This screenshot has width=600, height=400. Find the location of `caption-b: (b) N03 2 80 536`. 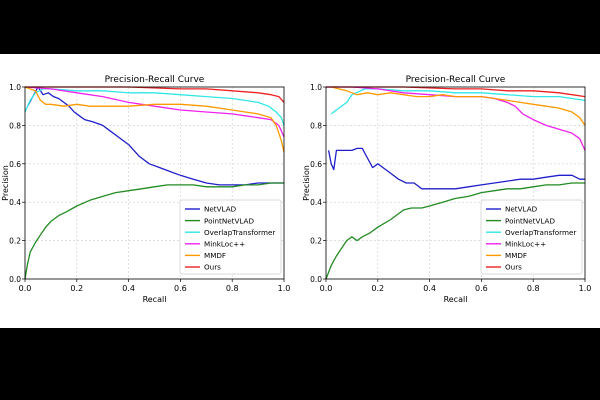

caption-b: (b) N03 2 80 536 is located at coordinates (450, 366).